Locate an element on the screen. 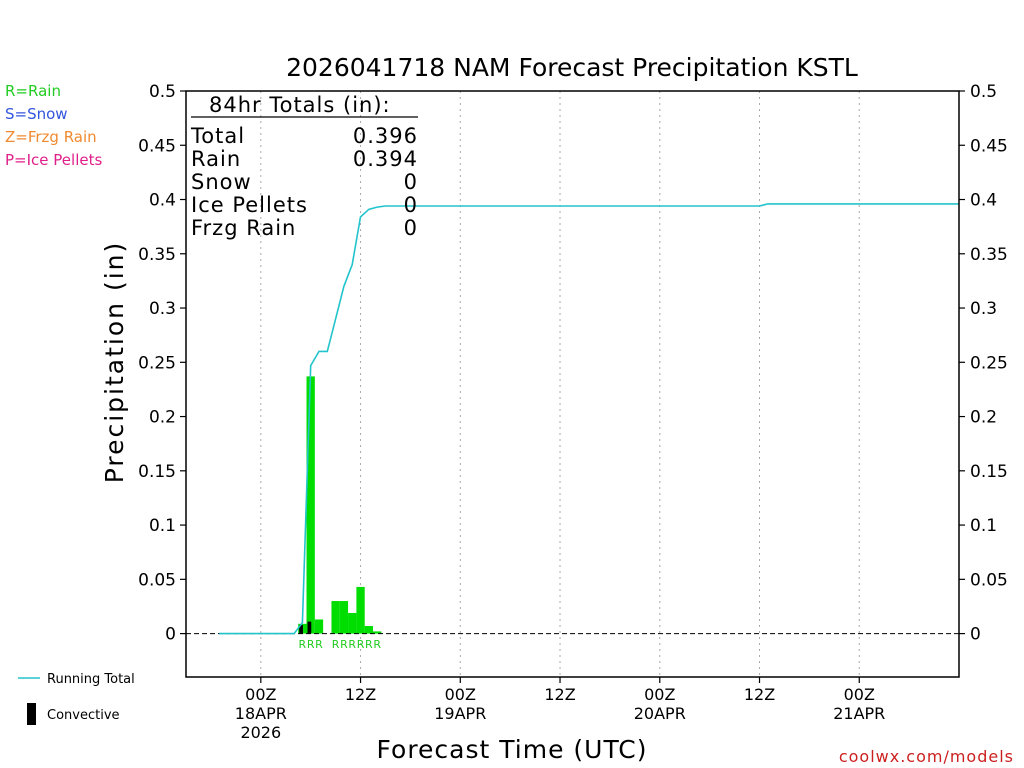  y-tick-label: 0.15 is located at coordinates (157, 472).